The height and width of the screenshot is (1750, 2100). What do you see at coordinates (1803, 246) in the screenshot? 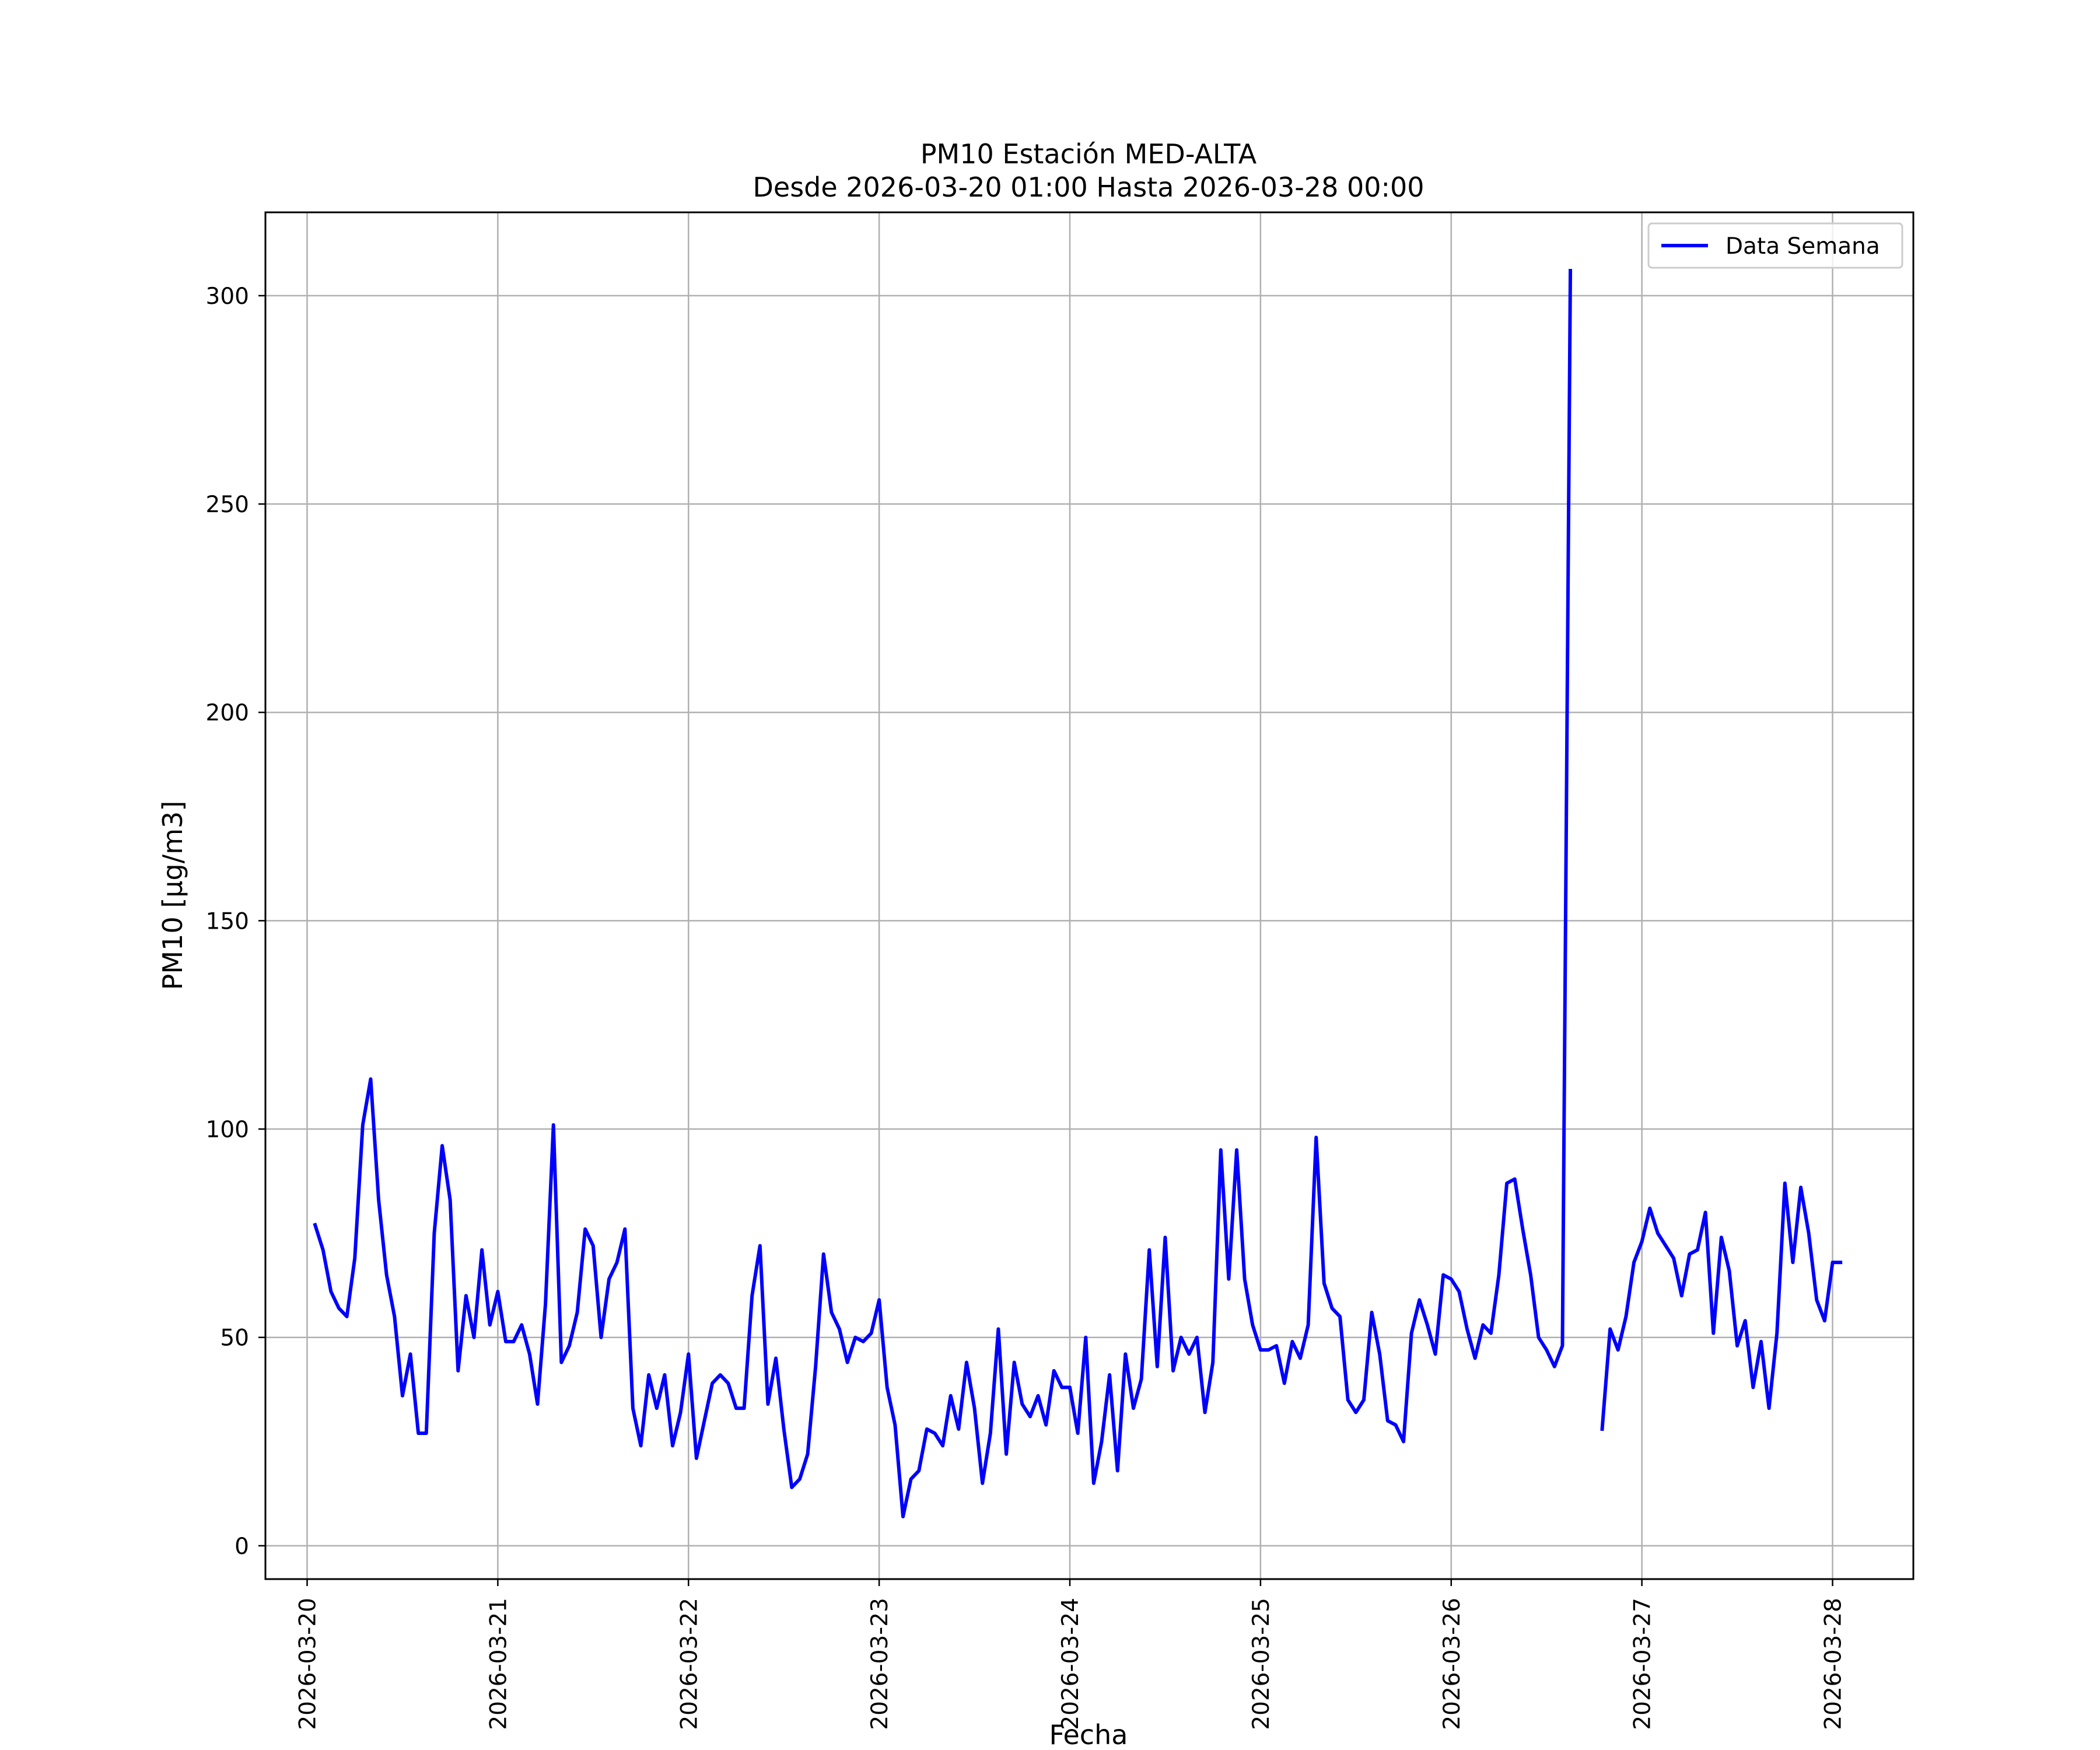
I see `legend-label: Data Semana` at bounding box center [1803, 246].